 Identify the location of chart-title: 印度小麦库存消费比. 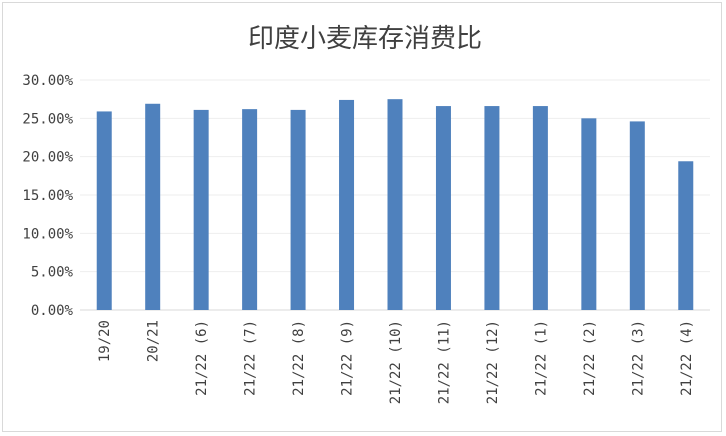
(365, 39).